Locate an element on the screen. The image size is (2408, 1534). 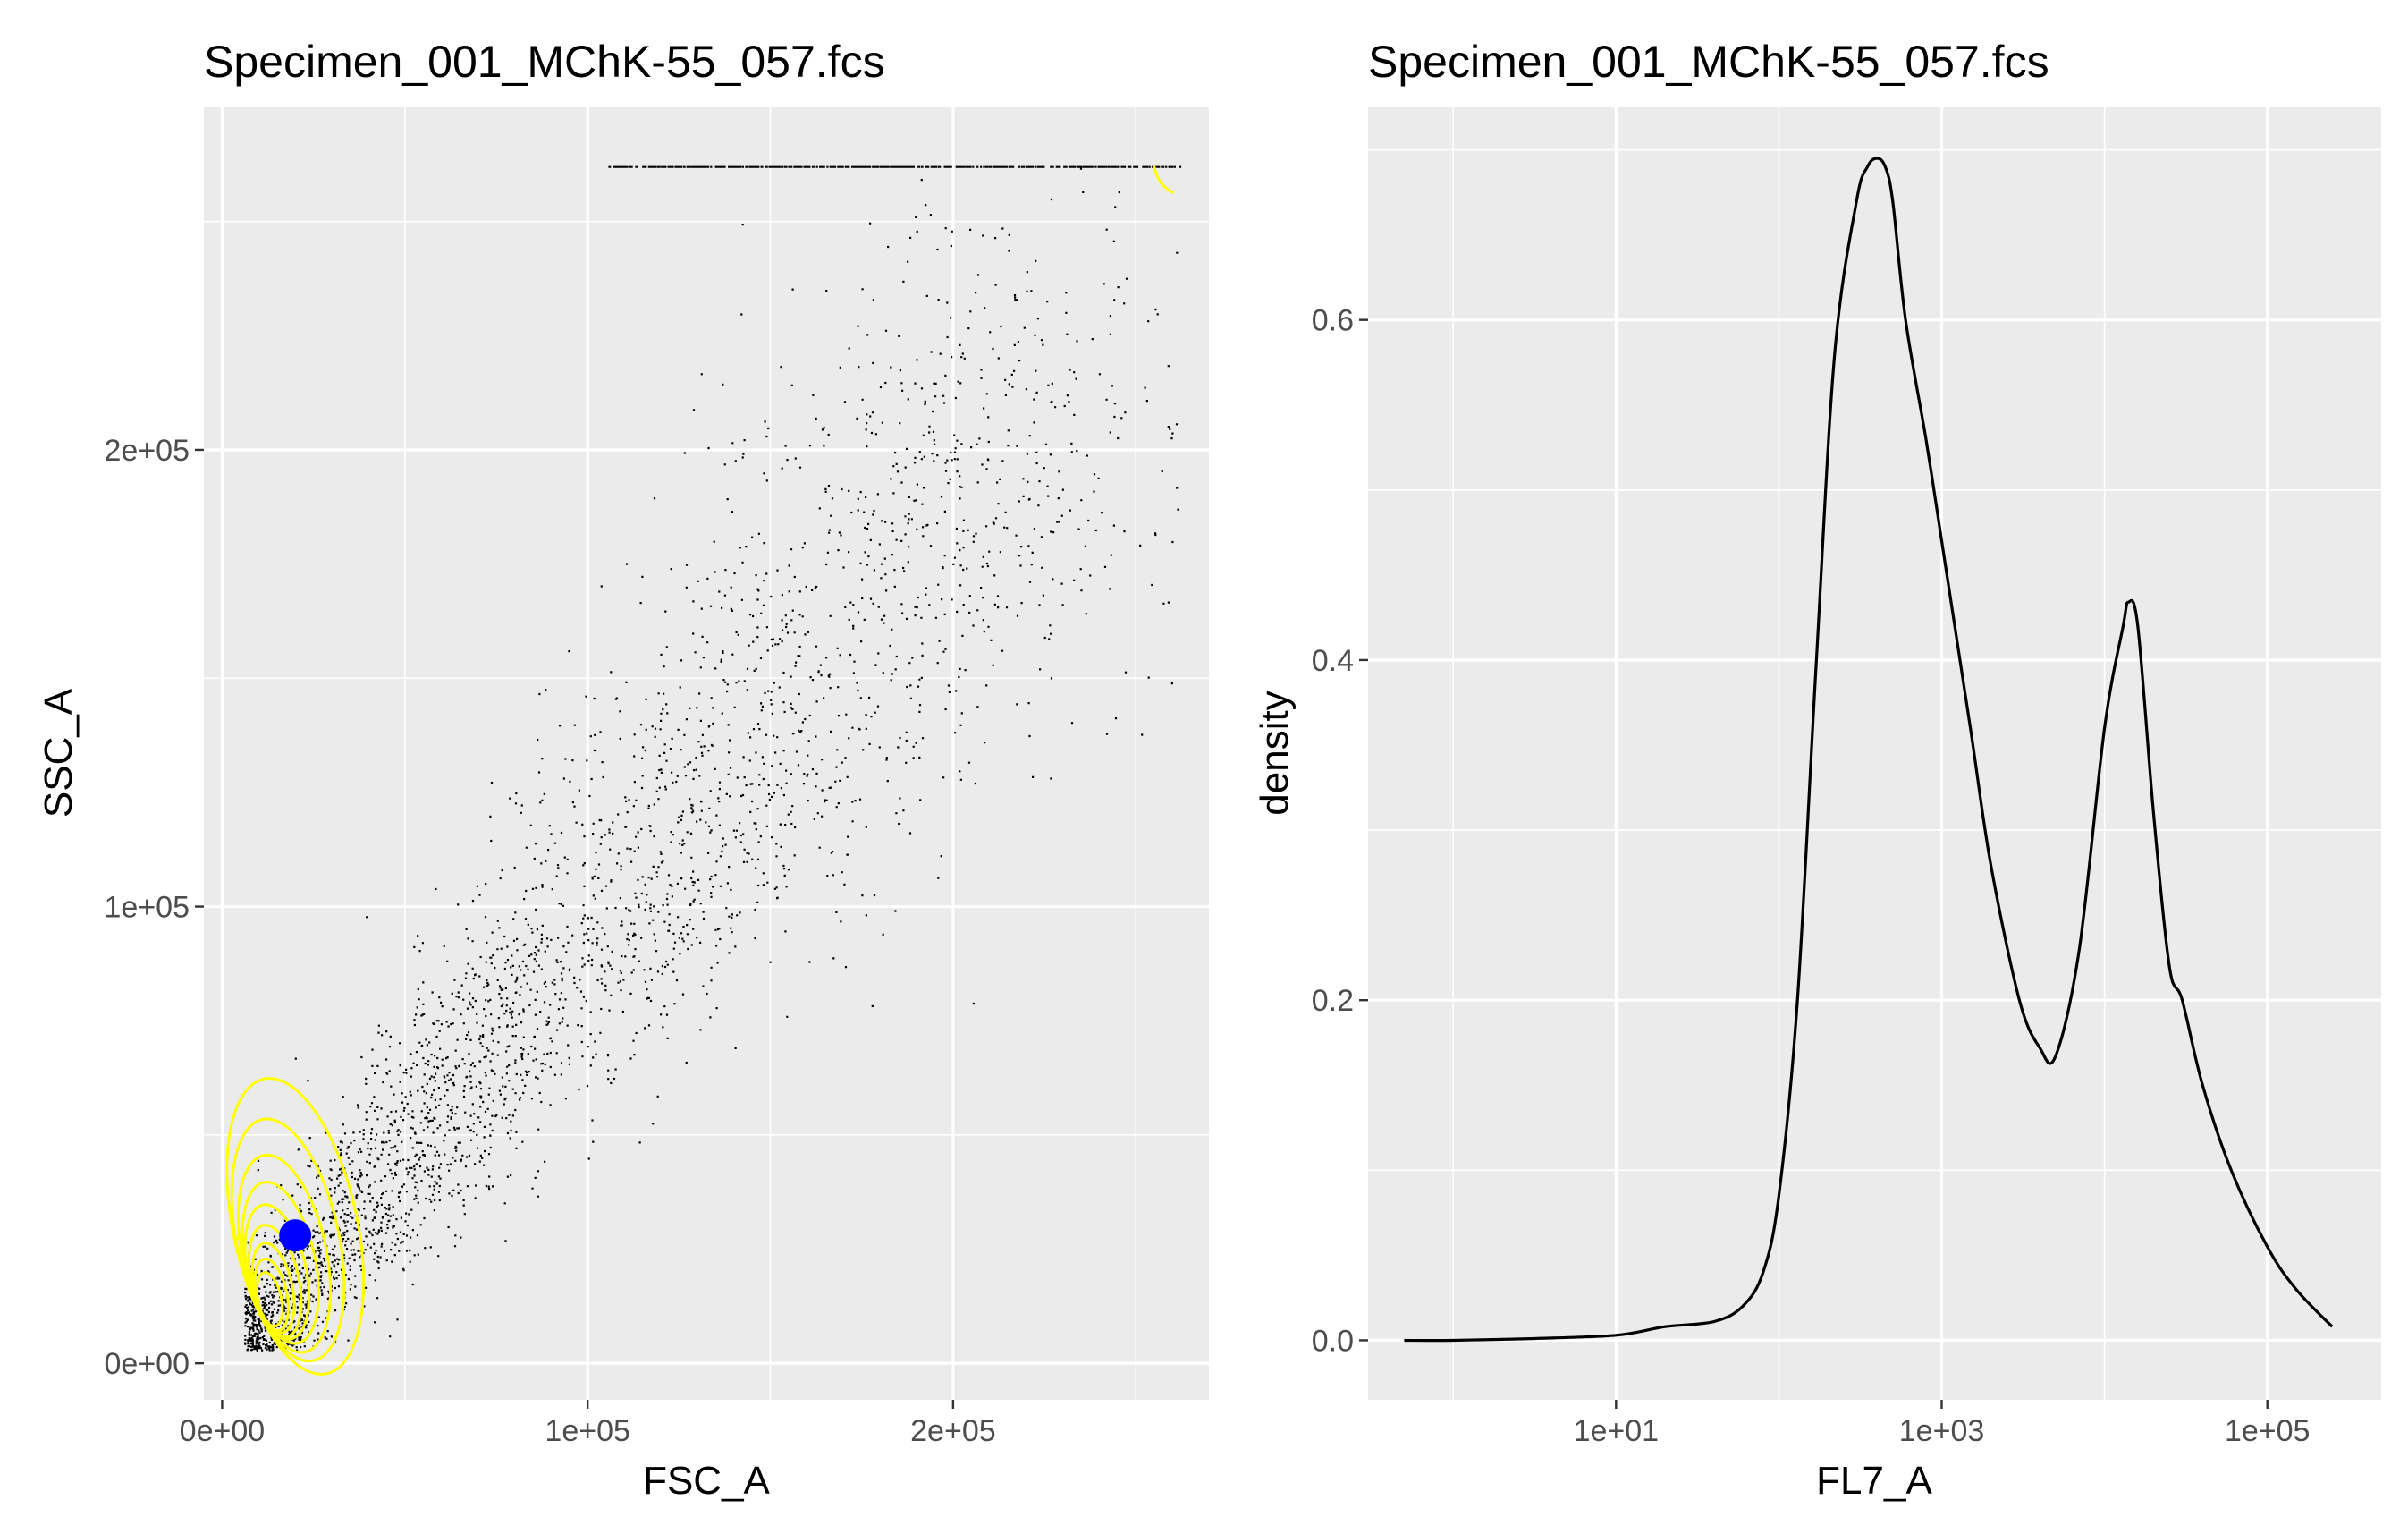
y-tick-label: 1e+05 is located at coordinates (147, 908).